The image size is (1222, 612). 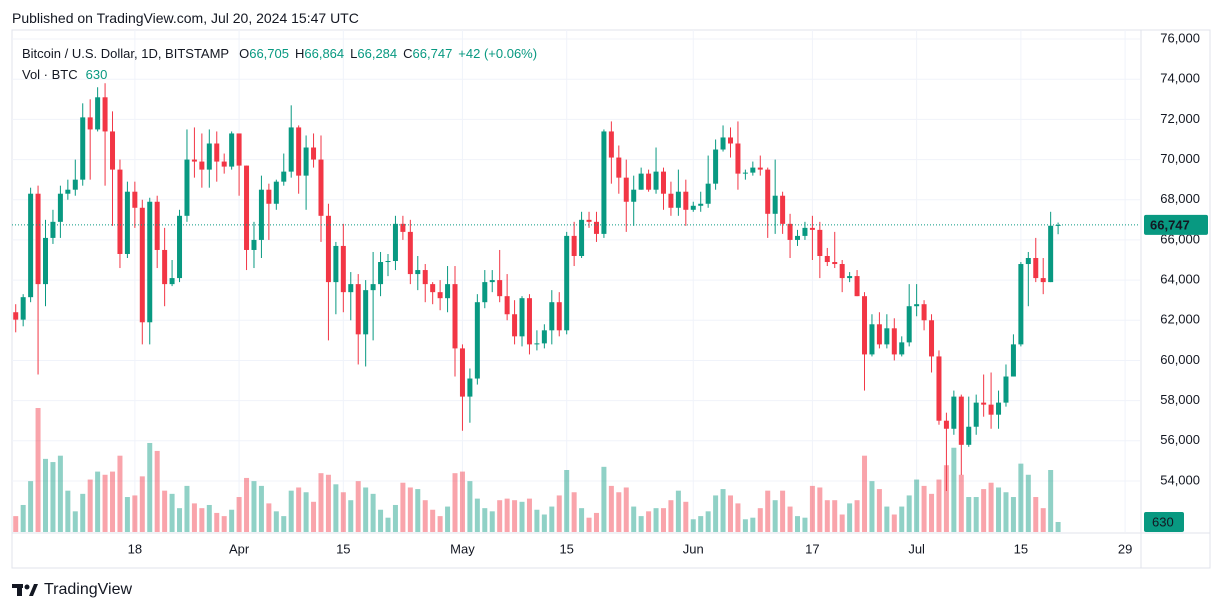 What do you see at coordinates (354, 53) in the screenshot?
I see `ohlc-letter: L` at bounding box center [354, 53].